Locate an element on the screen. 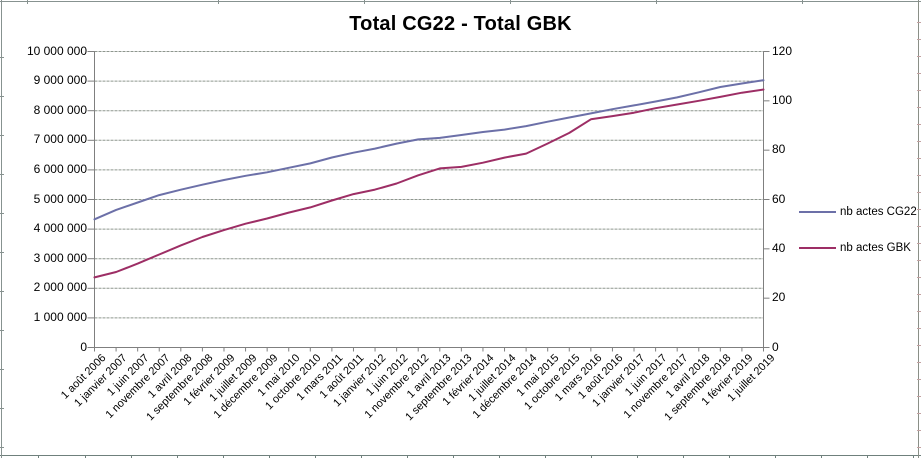 This screenshot has width=921, height=458. y-axis-left-tick-label: 10 000 000 is located at coordinates (56, 50).